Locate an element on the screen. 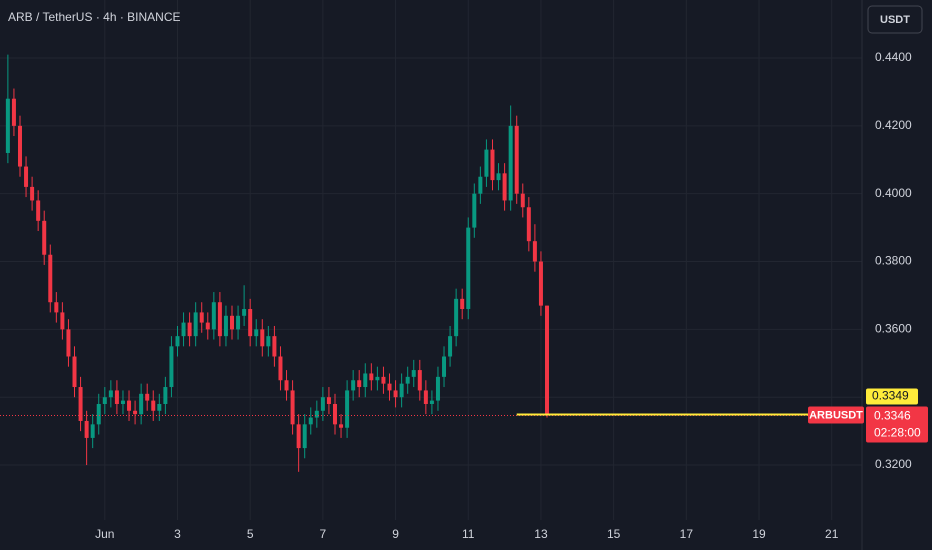 The height and width of the screenshot is (550, 932). x-tick-label: 13 is located at coordinates (541, 534).